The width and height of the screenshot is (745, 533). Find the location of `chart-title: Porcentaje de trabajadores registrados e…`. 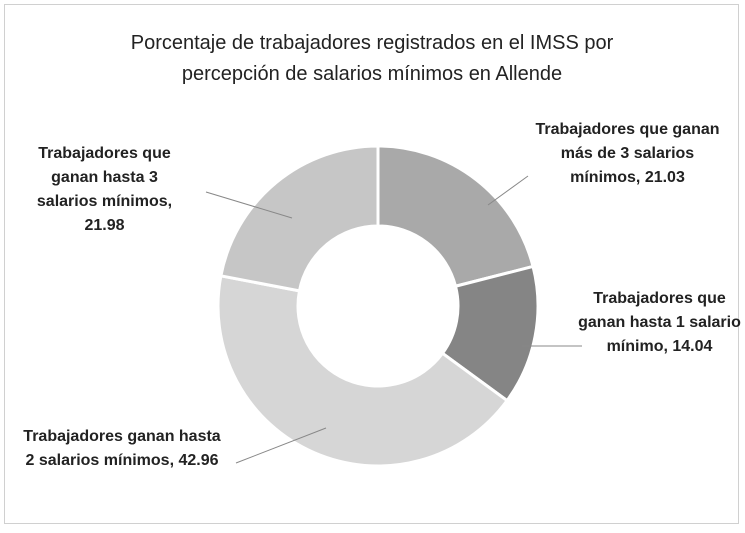

chart-title: Porcentaje de trabajadores registrados e… is located at coordinates (372, 58).